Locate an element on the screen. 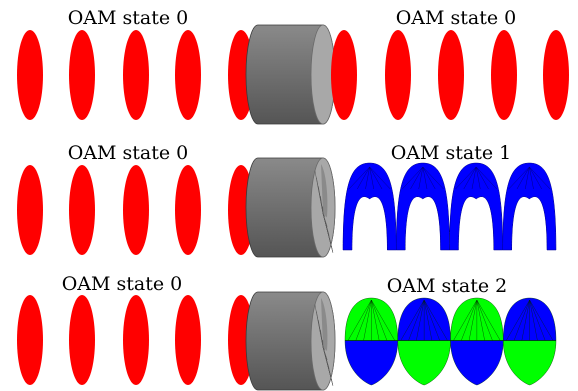  row-3-input-wavefronts is located at coordinates (135, 340).